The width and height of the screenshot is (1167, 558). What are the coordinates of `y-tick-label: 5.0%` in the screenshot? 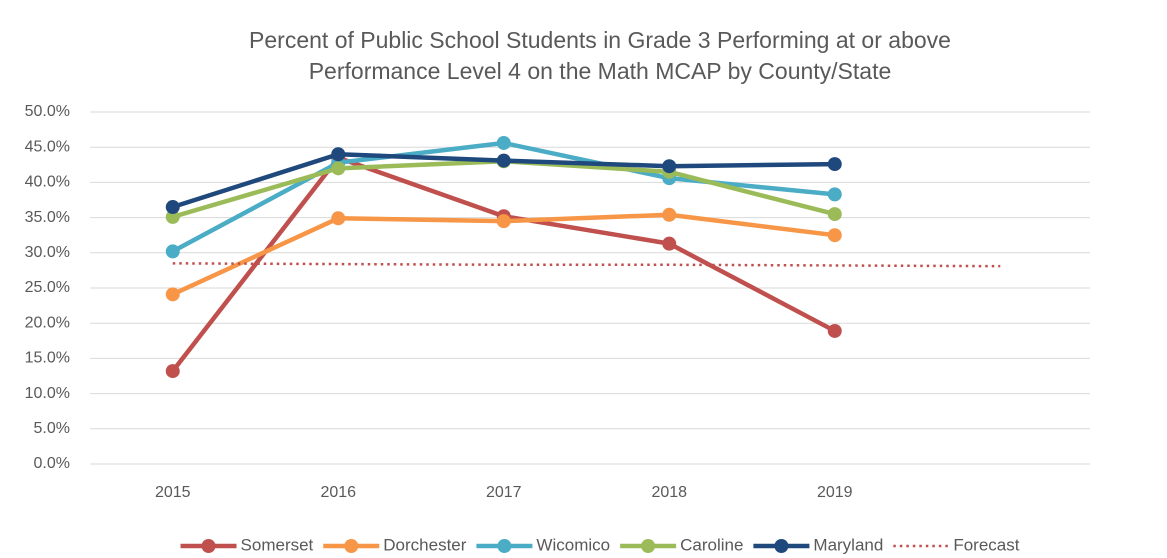 It's located at (52, 428).